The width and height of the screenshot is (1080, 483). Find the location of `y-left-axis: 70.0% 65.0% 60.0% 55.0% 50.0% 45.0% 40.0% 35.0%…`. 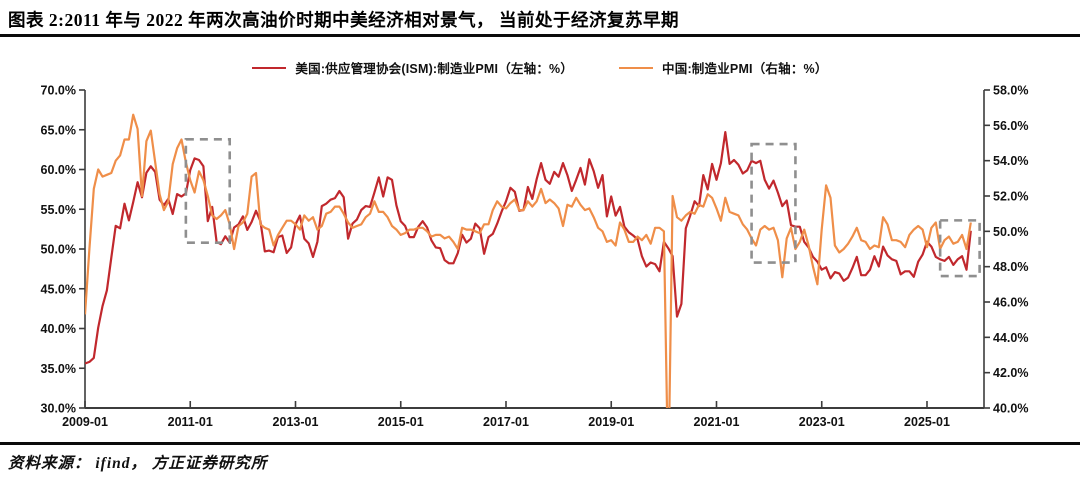

y-left-axis: 70.0% 65.0% 60.0% 55.0% 50.0% 45.0% 40.0% 35.0%… is located at coordinates (63, 250).